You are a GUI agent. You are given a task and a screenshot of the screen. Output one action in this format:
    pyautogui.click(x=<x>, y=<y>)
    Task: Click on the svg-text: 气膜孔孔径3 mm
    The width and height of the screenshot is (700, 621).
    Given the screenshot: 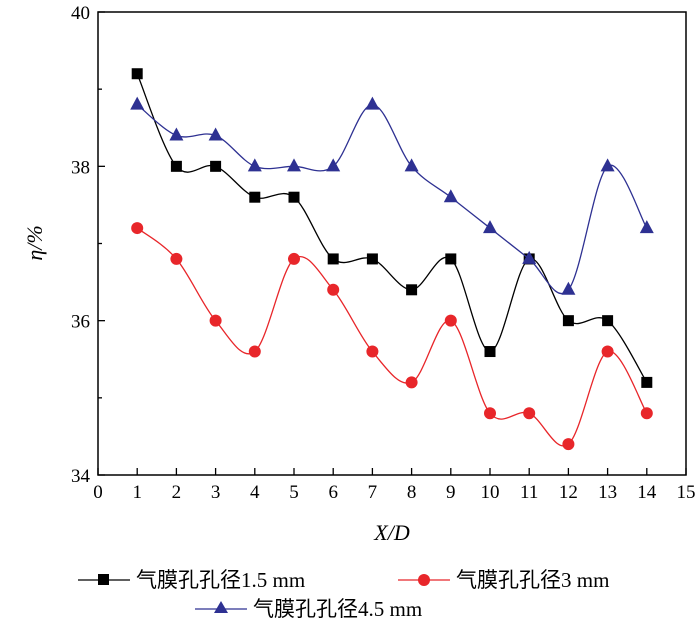 What is the action you would take?
    pyautogui.click(x=532, y=580)
    